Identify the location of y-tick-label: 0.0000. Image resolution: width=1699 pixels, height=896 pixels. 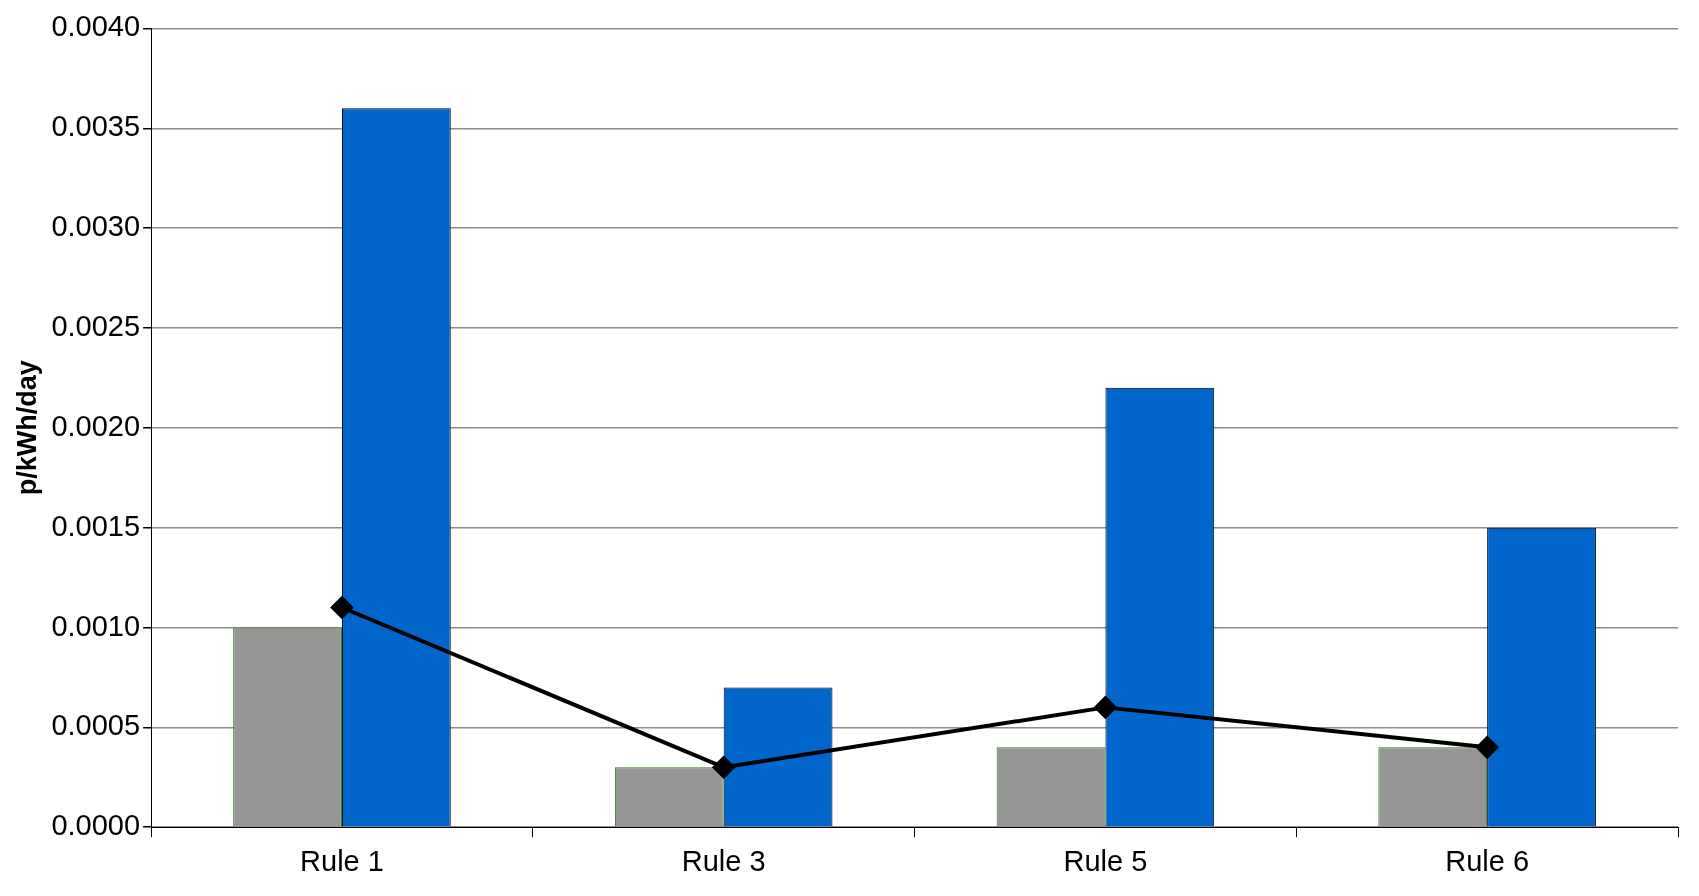
(96, 825).